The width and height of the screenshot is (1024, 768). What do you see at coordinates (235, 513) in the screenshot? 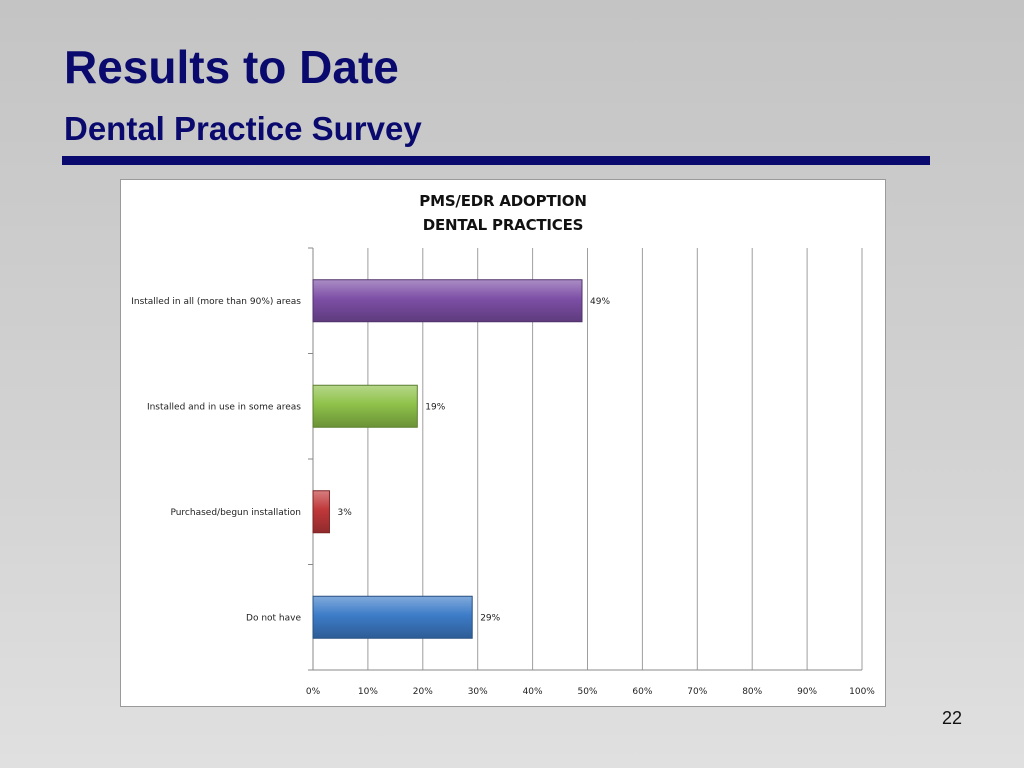
I see `category-label: Purchased/begun installation` at bounding box center [235, 513].